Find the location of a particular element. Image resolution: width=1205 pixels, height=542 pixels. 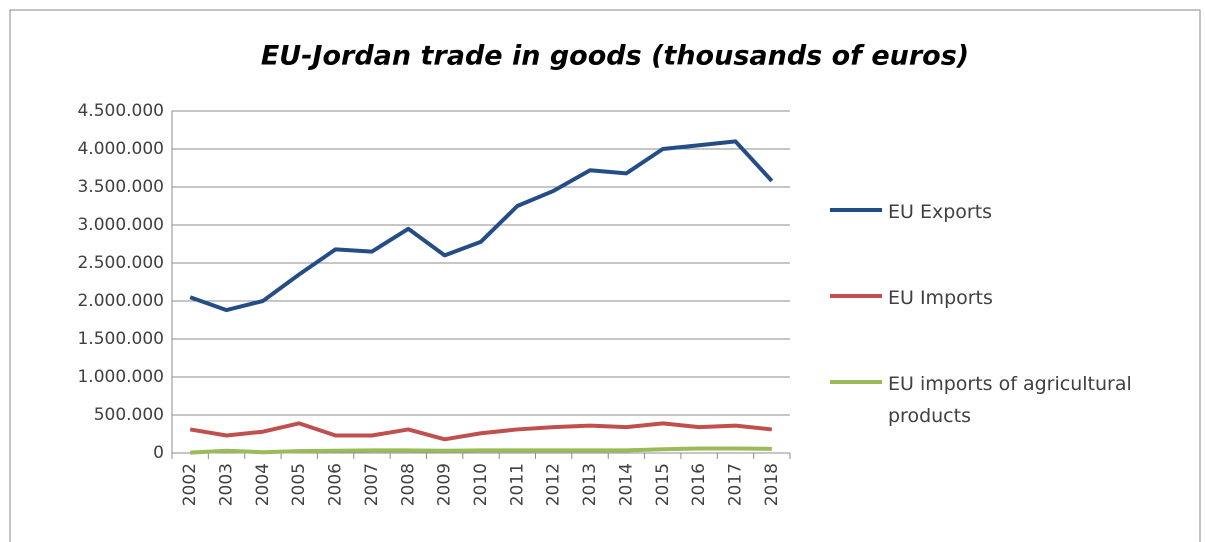

y-tick-label: 3.500.000 is located at coordinates (120, 187).